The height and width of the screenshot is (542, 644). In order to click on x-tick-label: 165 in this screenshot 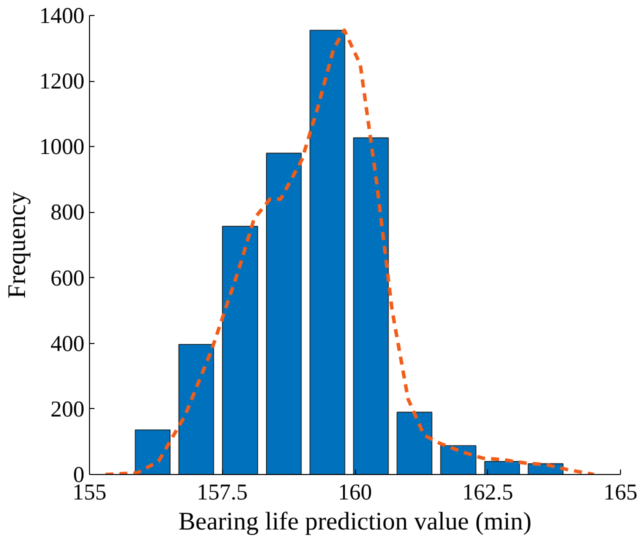, I will do `click(621, 492)`.